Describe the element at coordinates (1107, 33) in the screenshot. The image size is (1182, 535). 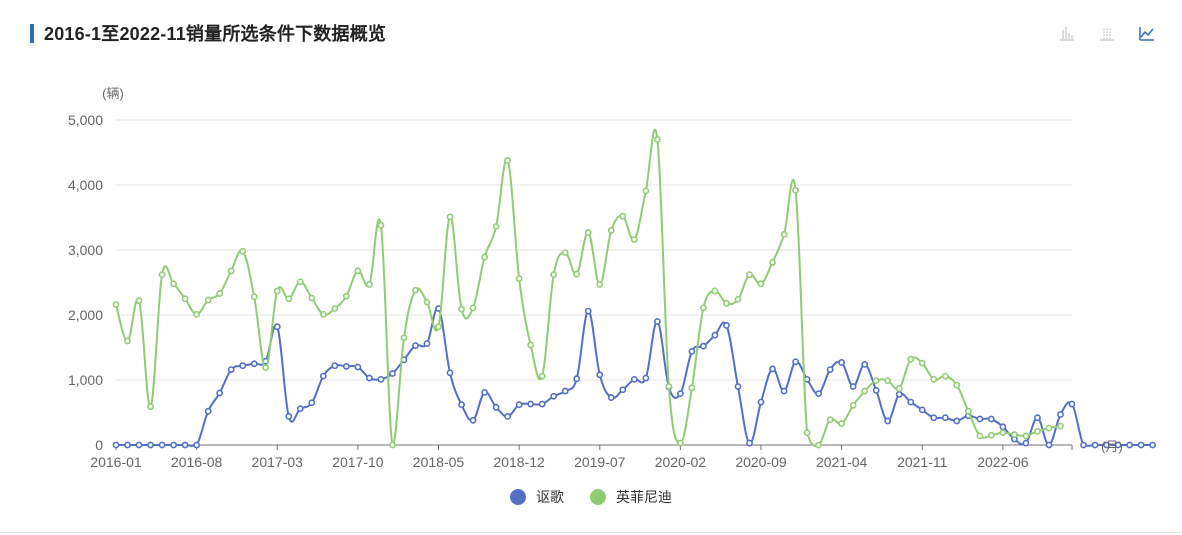
I see `stack-icon` at that location.